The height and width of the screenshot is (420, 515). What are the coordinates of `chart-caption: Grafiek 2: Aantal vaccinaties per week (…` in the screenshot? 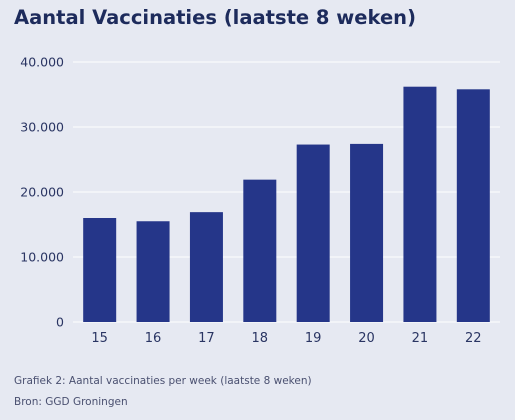 It's located at (163, 381).